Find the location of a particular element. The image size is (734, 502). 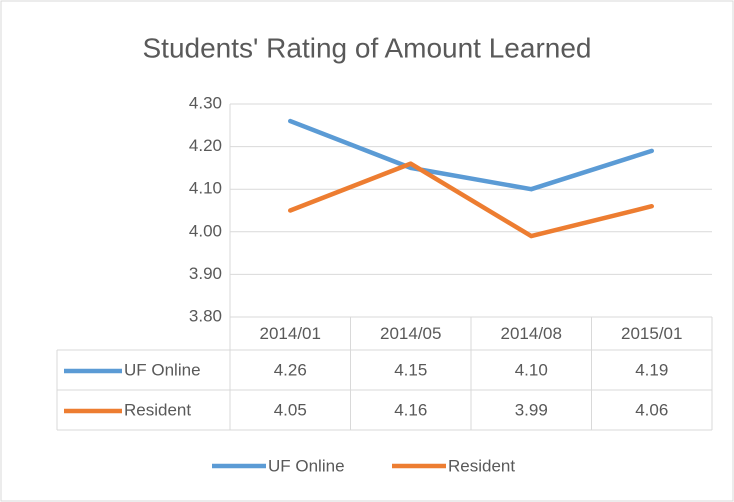

y-tick-label: 4.20 is located at coordinates (205, 145).